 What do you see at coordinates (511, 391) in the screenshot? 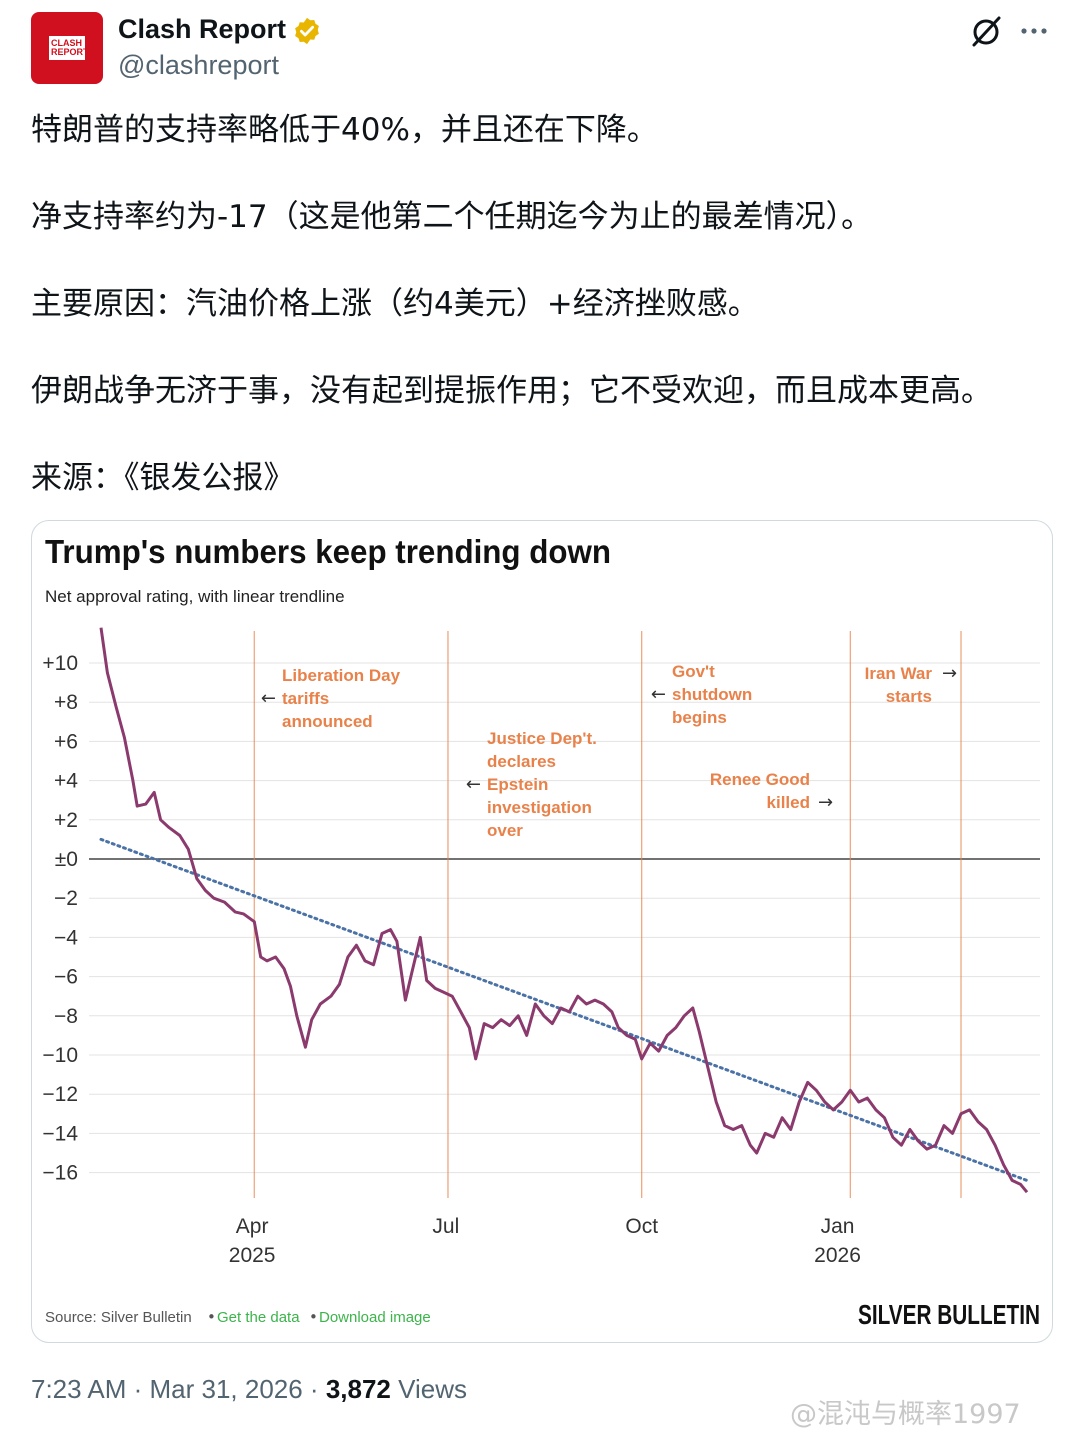
I see `tweet-paragraph: 伊朗战争无济于事，没有起到提振作用；它不受欢迎，而且成本更高。` at bounding box center [511, 391].